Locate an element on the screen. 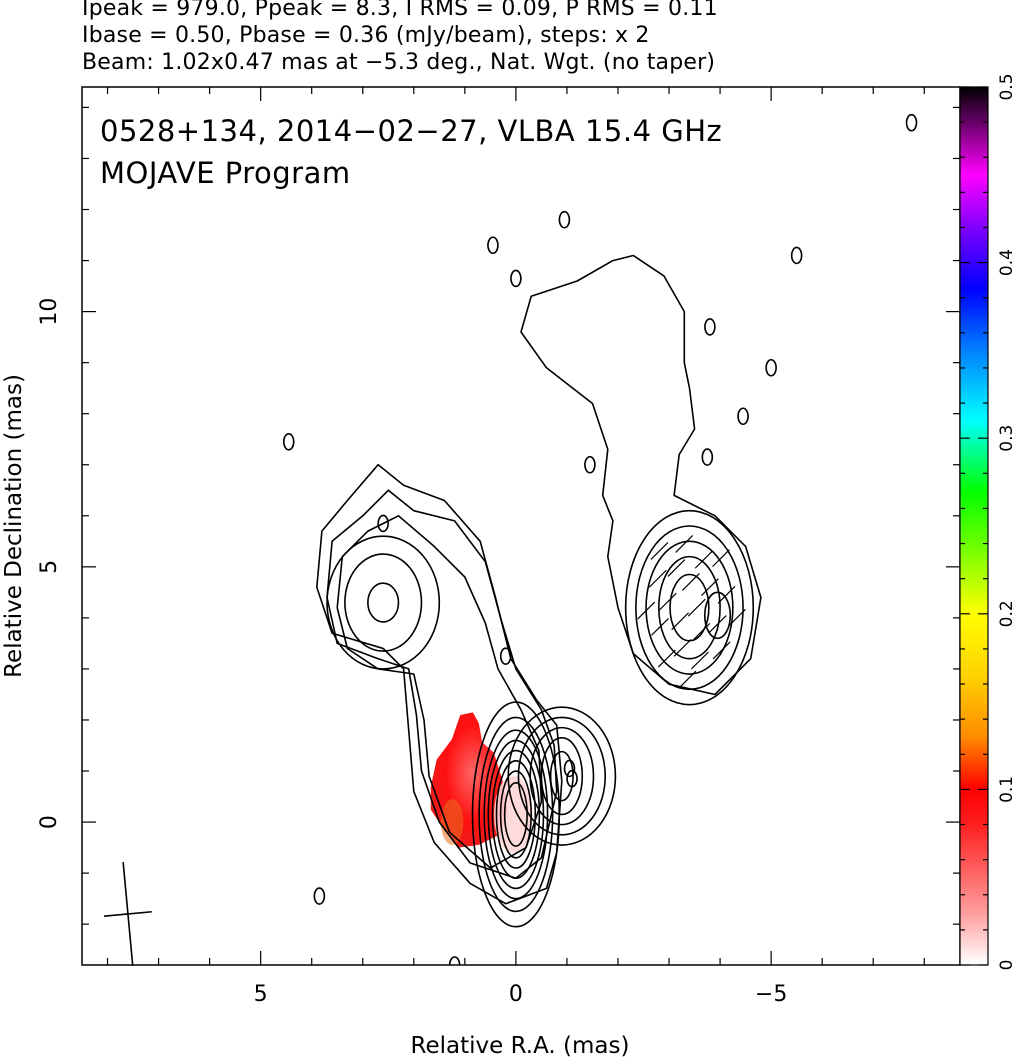 This screenshot has width=1021, height=1060. east-jet-envelope-contour is located at coordinates (439, 684).